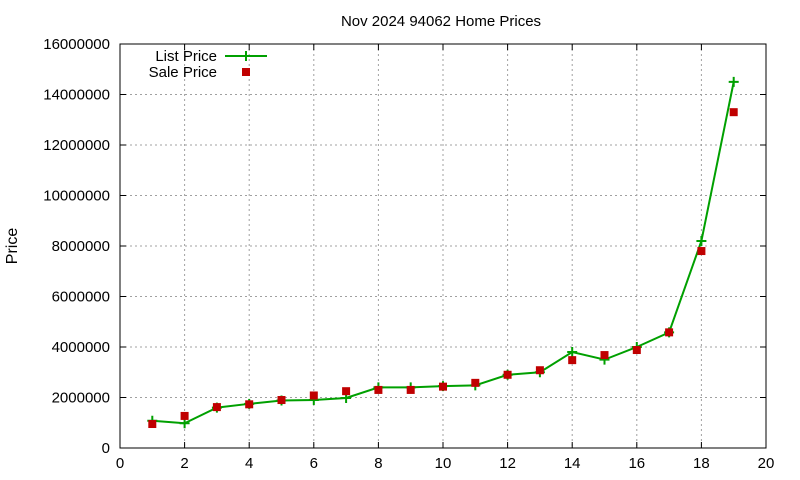  Describe the element at coordinates (81, 297) in the screenshot. I see `y-tick-label: 6000000` at that location.